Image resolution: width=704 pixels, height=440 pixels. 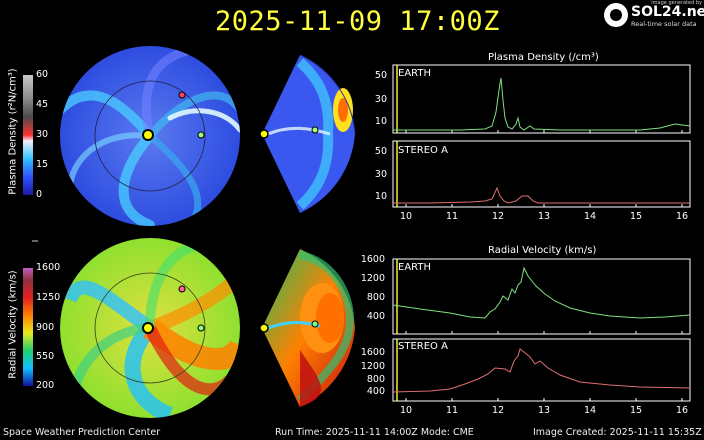 I want to click on logo-generated-text: image generated by, so click(x=676, y=3).